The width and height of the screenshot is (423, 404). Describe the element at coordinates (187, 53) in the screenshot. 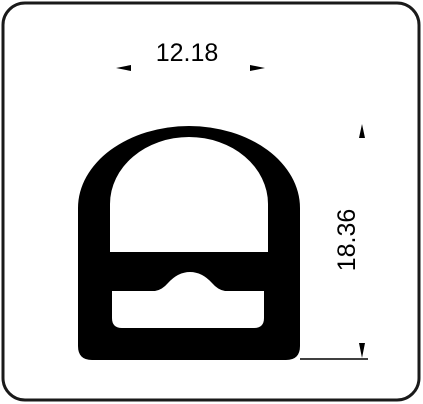

I see `width-label: 12.18` at that location.